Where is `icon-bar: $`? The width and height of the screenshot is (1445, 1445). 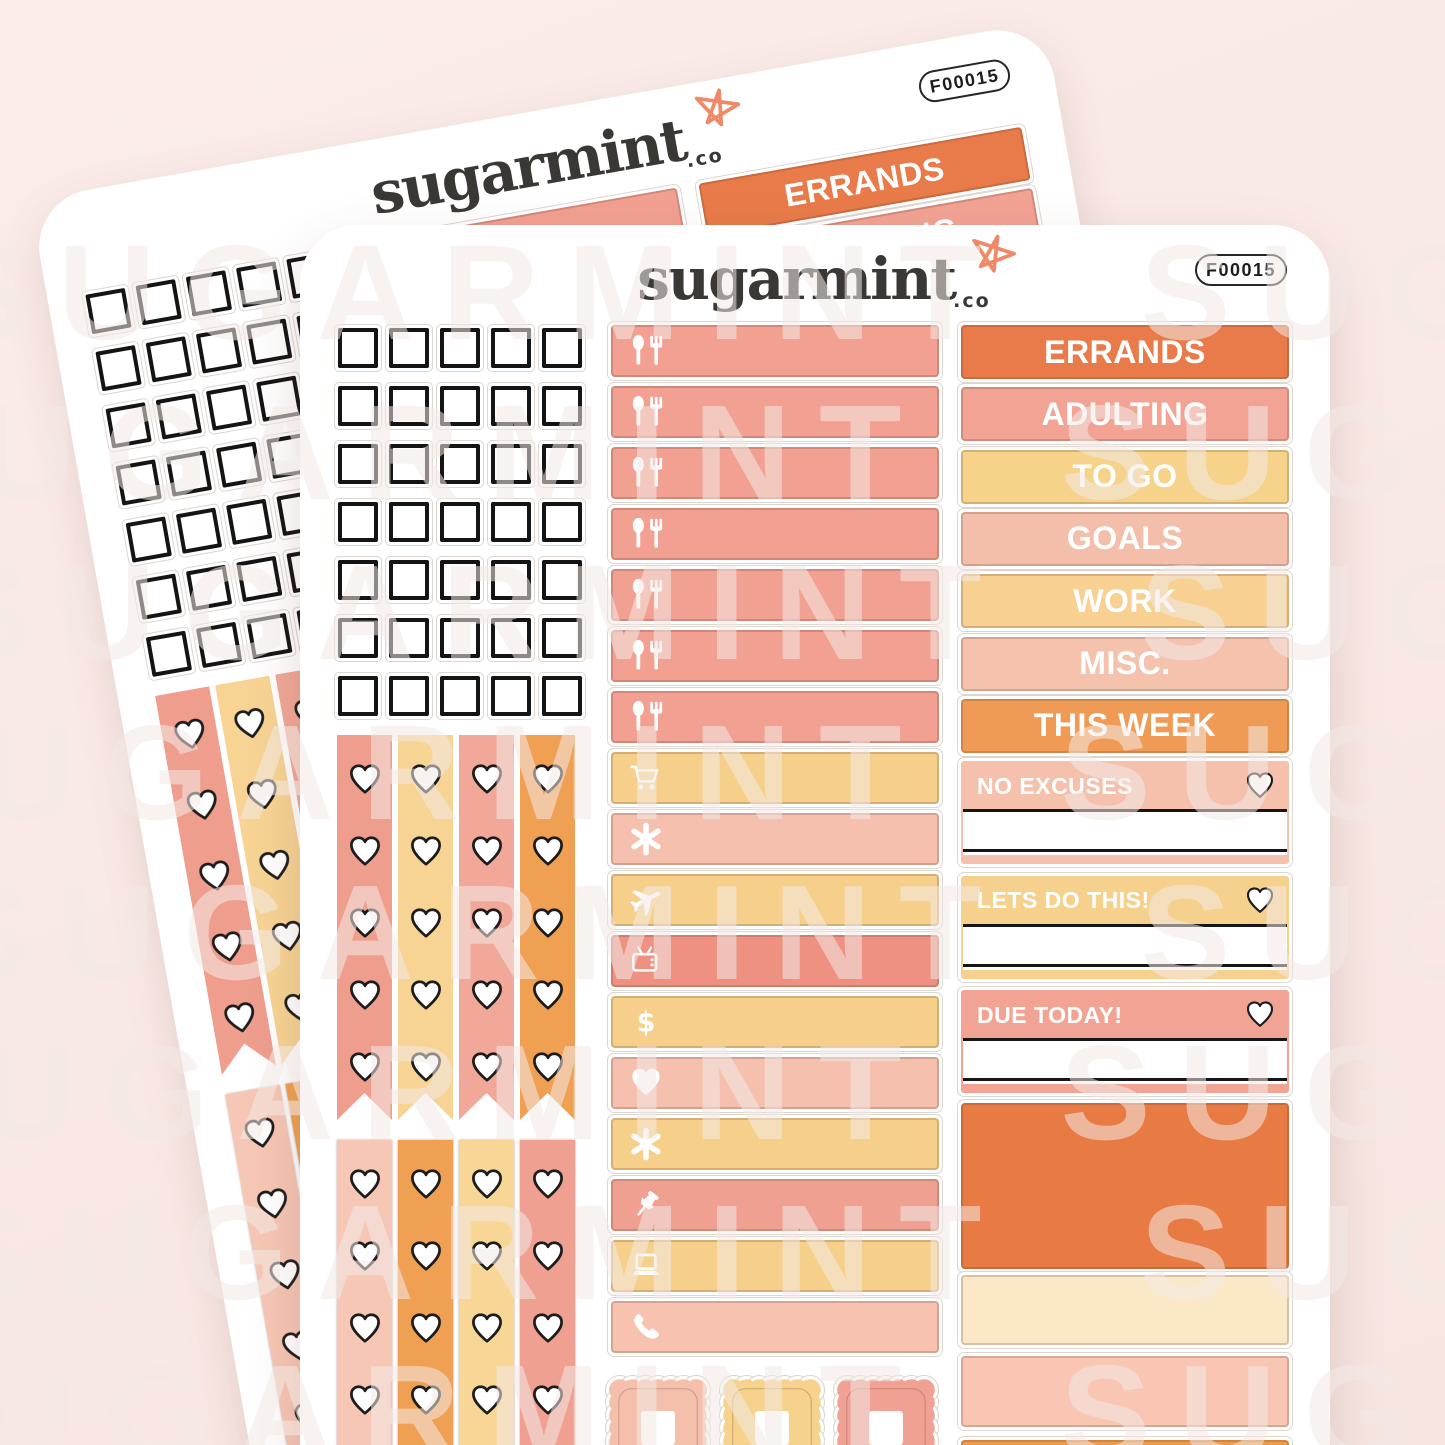 icon-bar: $ is located at coordinates (775, 1022).